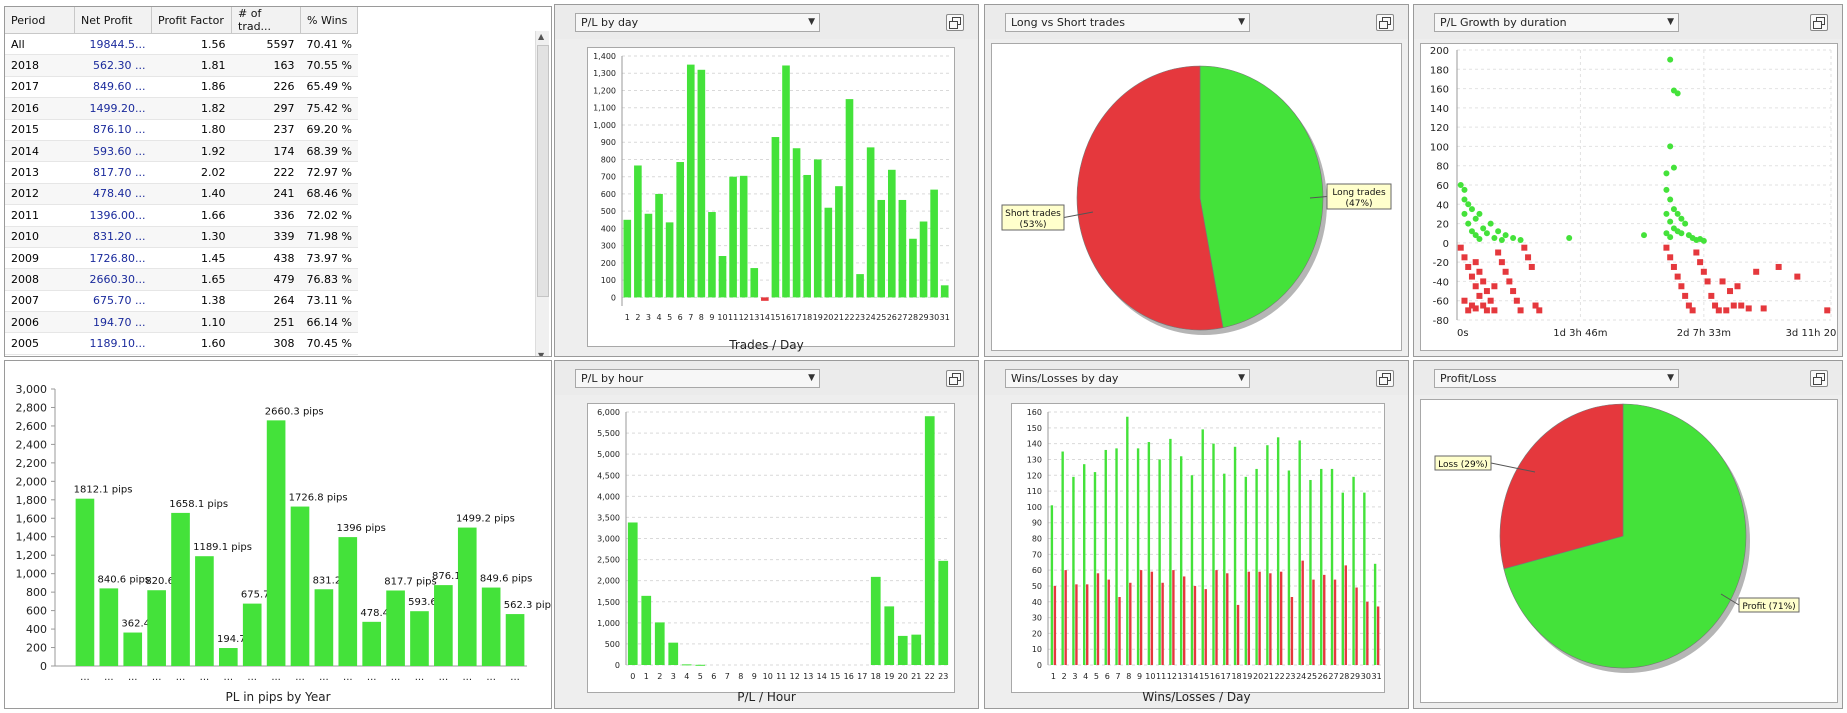 The image size is (1847, 713). Describe the element at coordinates (181, 322) in the screenshot. I see `table-row: 2006 194.70 ... 1.10 251 66.14 %` at that location.